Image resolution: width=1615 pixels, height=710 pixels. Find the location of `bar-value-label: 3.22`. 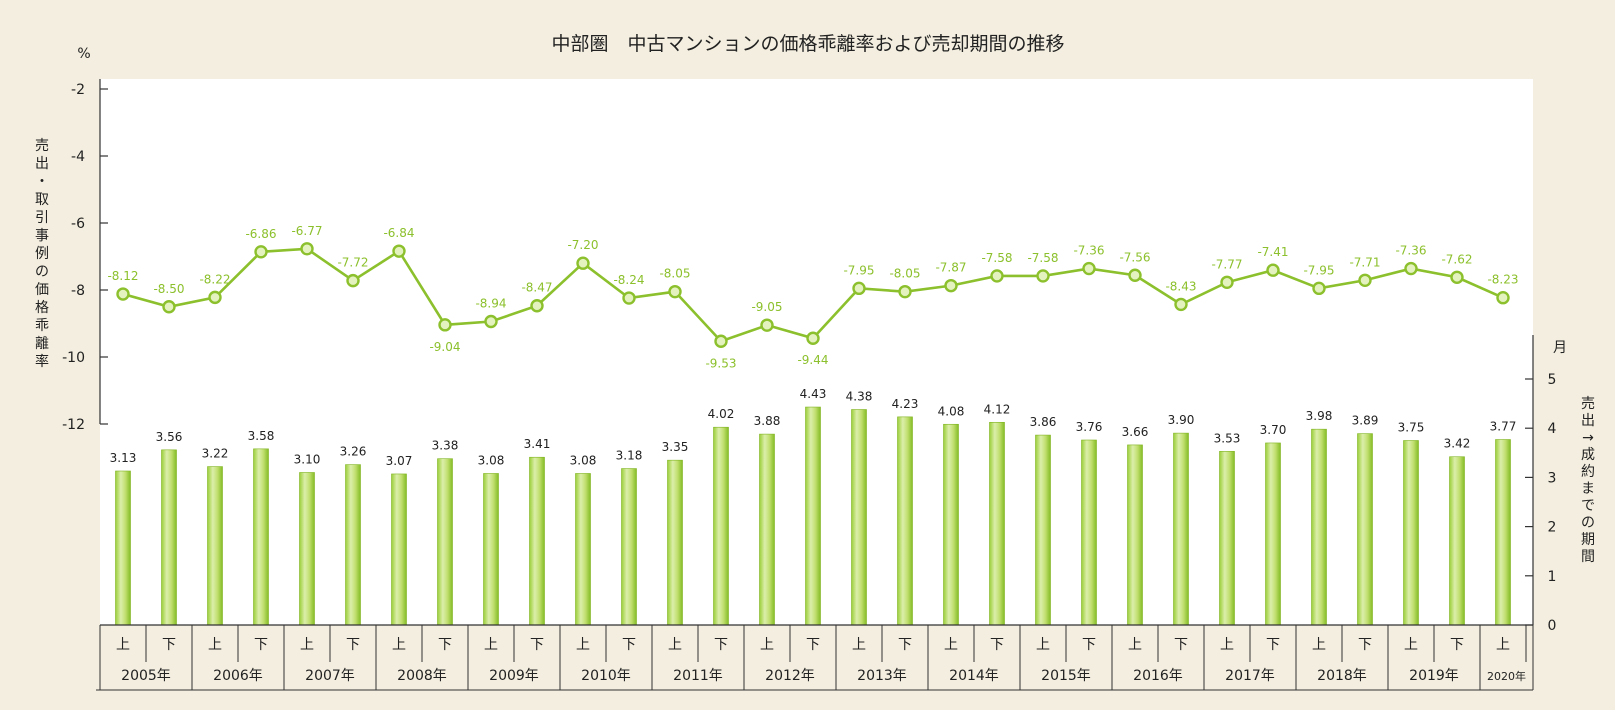

bar-value-label: 3.22 is located at coordinates (215, 454).